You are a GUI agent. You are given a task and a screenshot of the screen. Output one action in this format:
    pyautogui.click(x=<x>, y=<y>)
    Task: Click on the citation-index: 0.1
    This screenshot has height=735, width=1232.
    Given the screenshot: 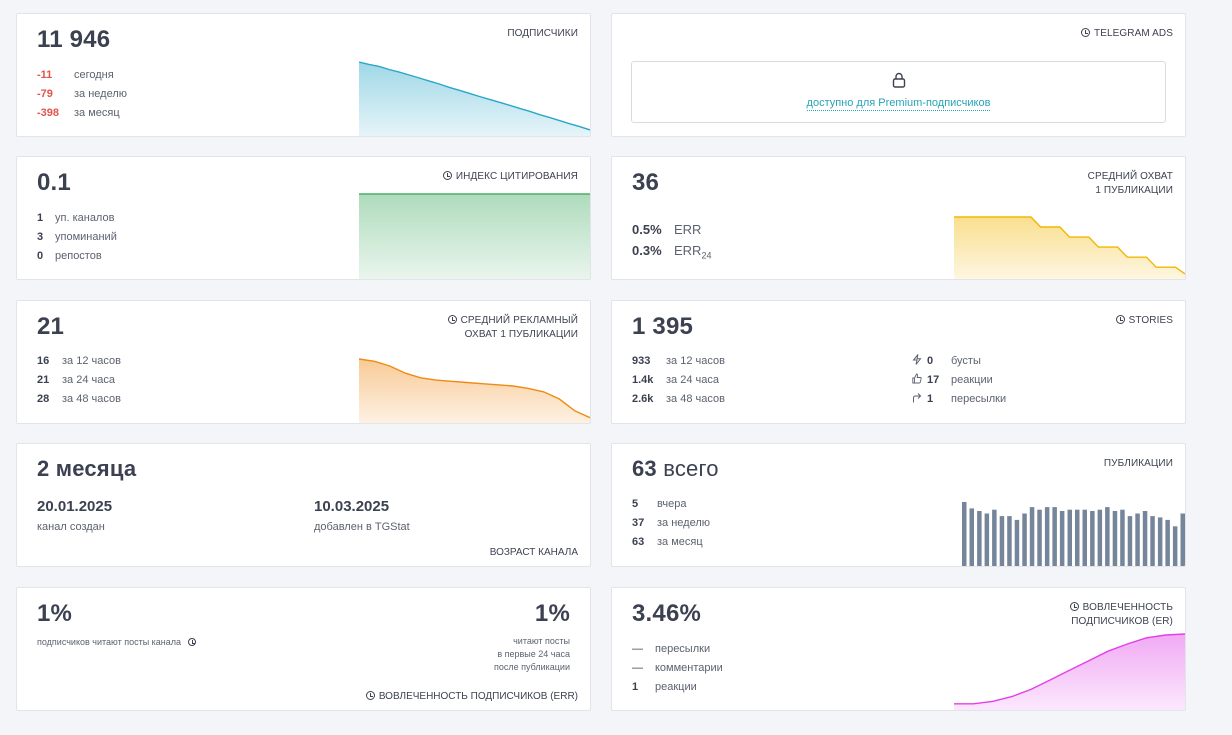 What is the action you would take?
    pyautogui.click(x=54, y=182)
    